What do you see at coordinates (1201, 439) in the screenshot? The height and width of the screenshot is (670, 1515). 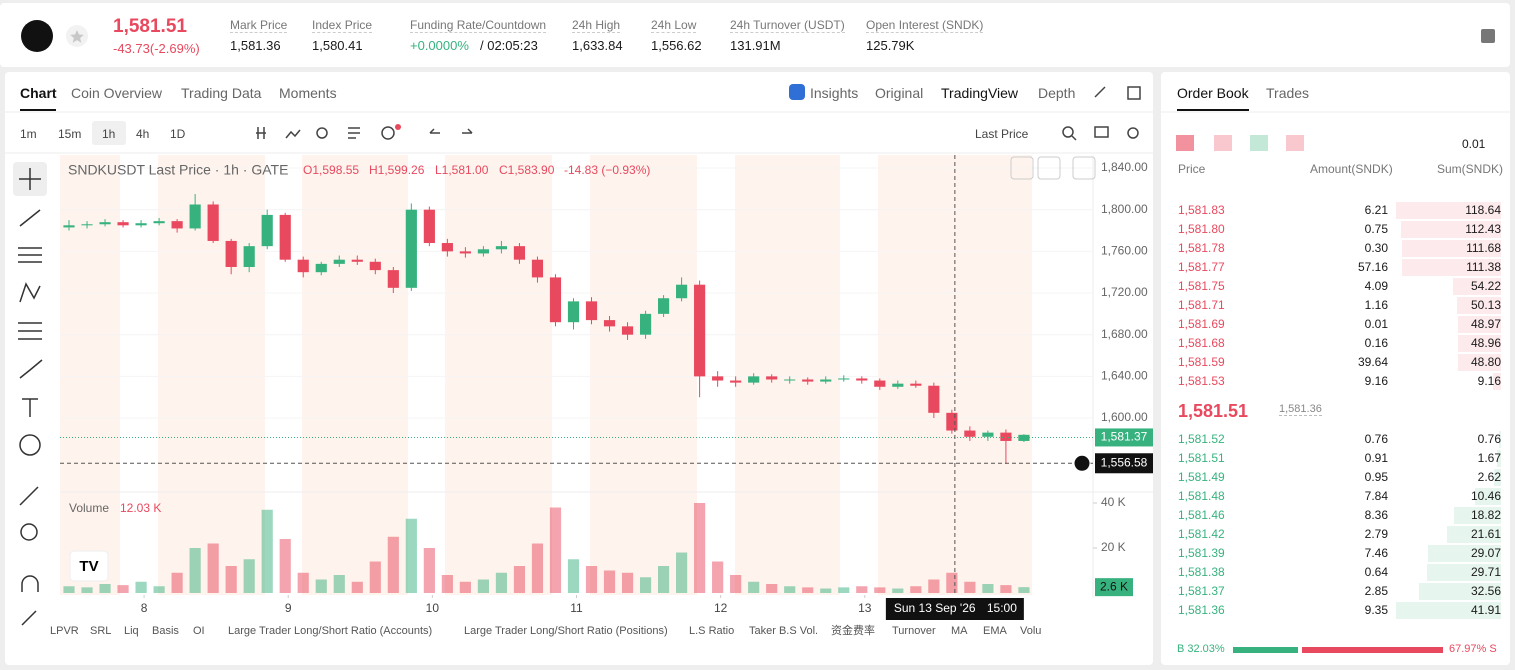 I see `book-price: 1,581.52` at bounding box center [1201, 439].